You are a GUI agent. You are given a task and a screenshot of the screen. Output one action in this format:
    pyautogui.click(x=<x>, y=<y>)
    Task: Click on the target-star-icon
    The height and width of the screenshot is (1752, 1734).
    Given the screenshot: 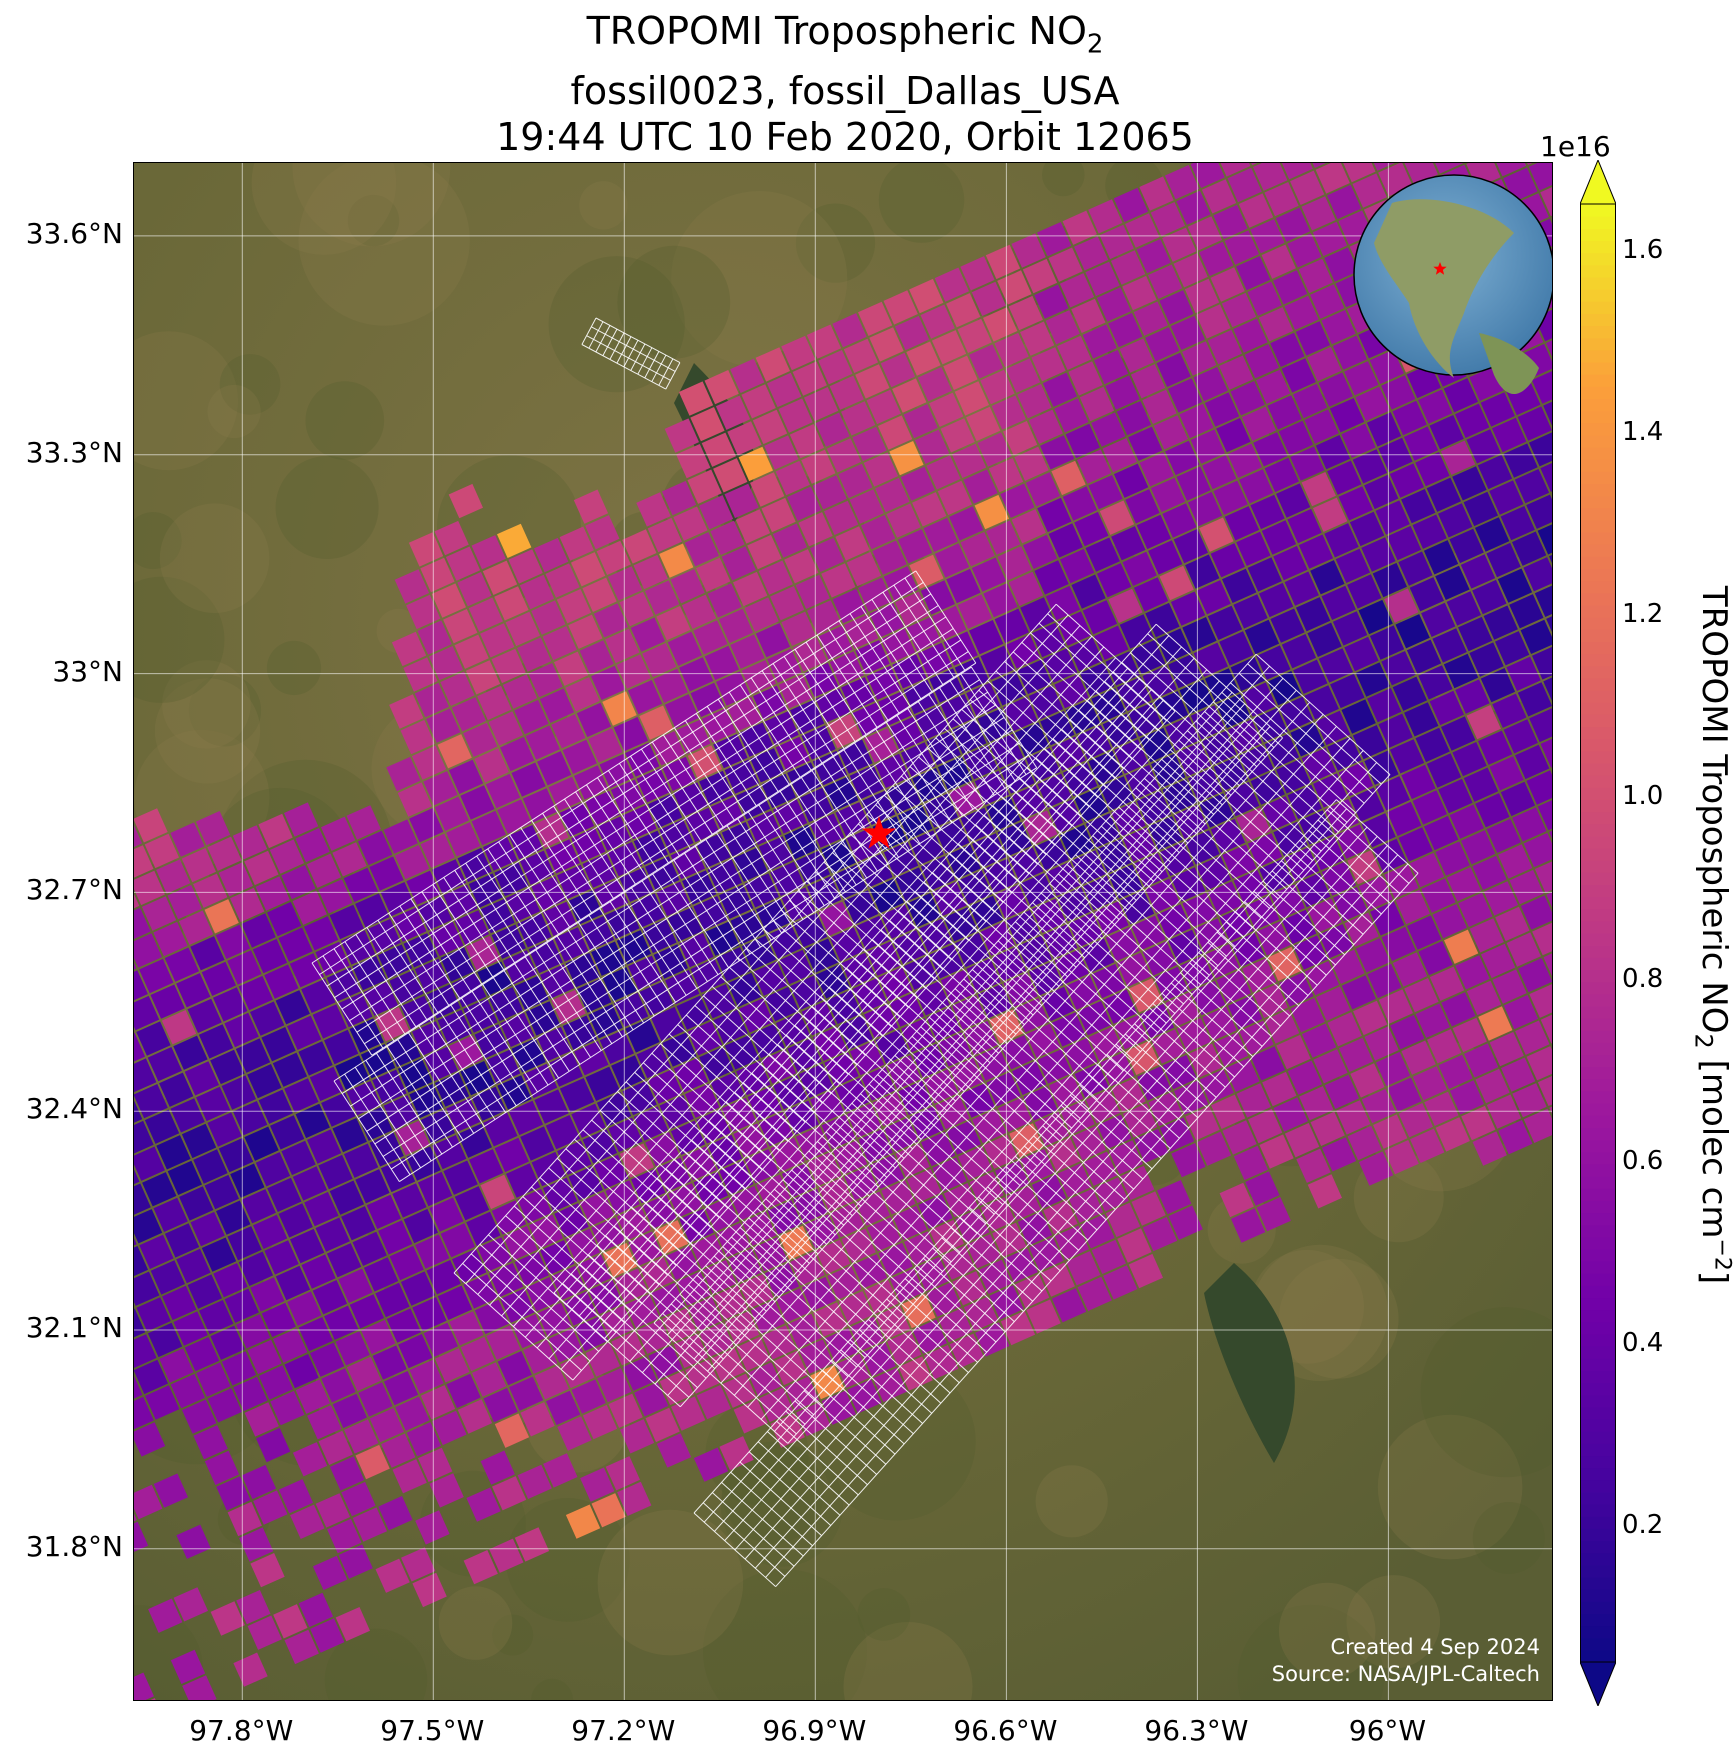 What is the action you would take?
    pyautogui.click(x=879, y=832)
    